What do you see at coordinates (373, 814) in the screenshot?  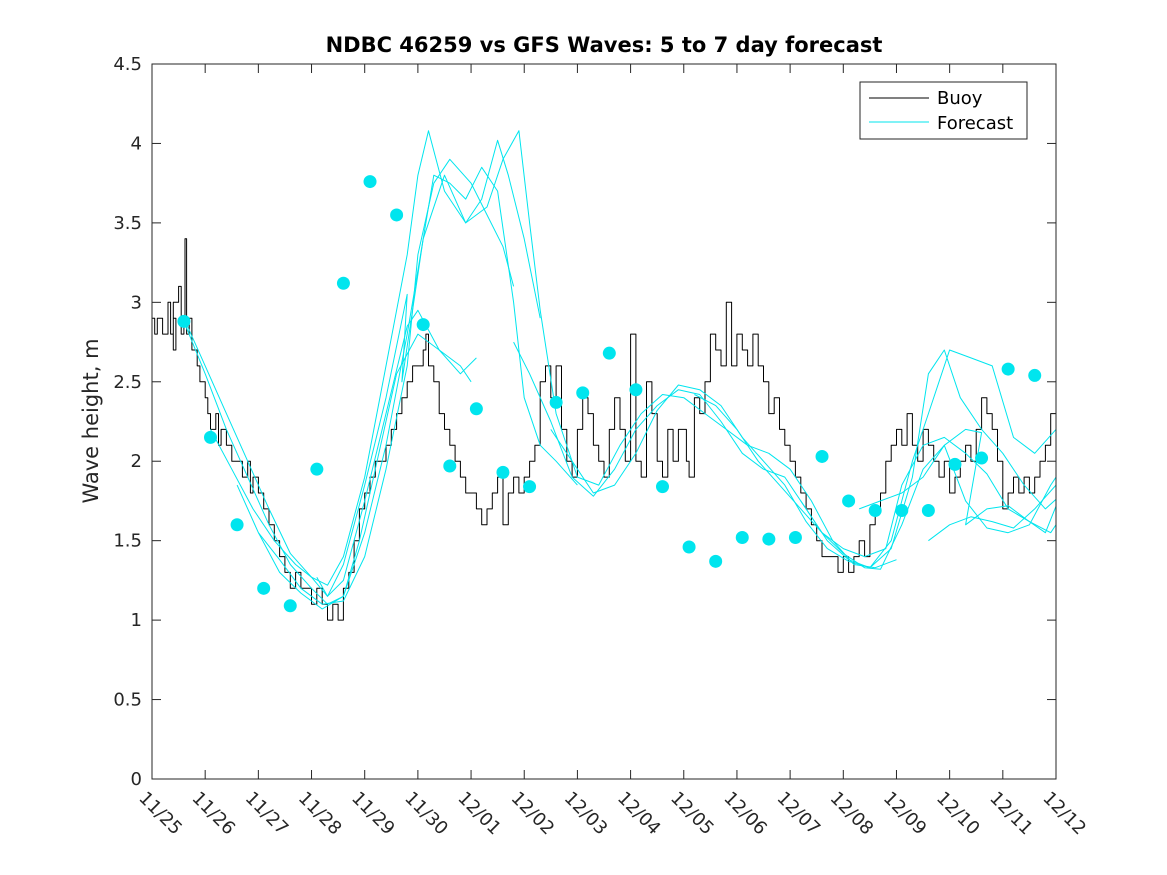 I see `x-tick-label: 11/29` at bounding box center [373, 814].